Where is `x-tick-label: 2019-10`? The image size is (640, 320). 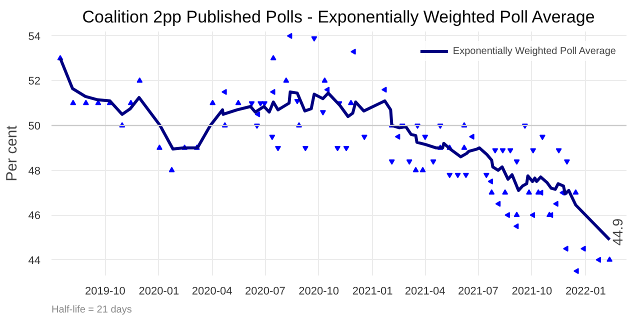 x-tick-label: 2019-10 is located at coordinates (105, 292).